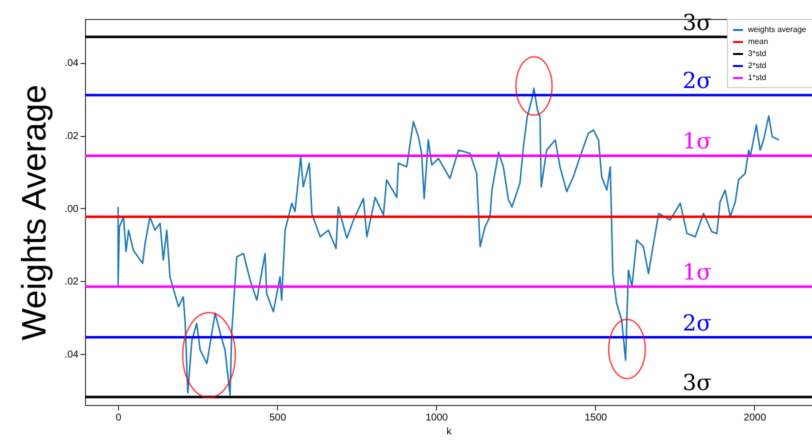  What do you see at coordinates (277, 418) in the screenshot?
I see `x-tick-label: 500` at bounding box center [277, 418].